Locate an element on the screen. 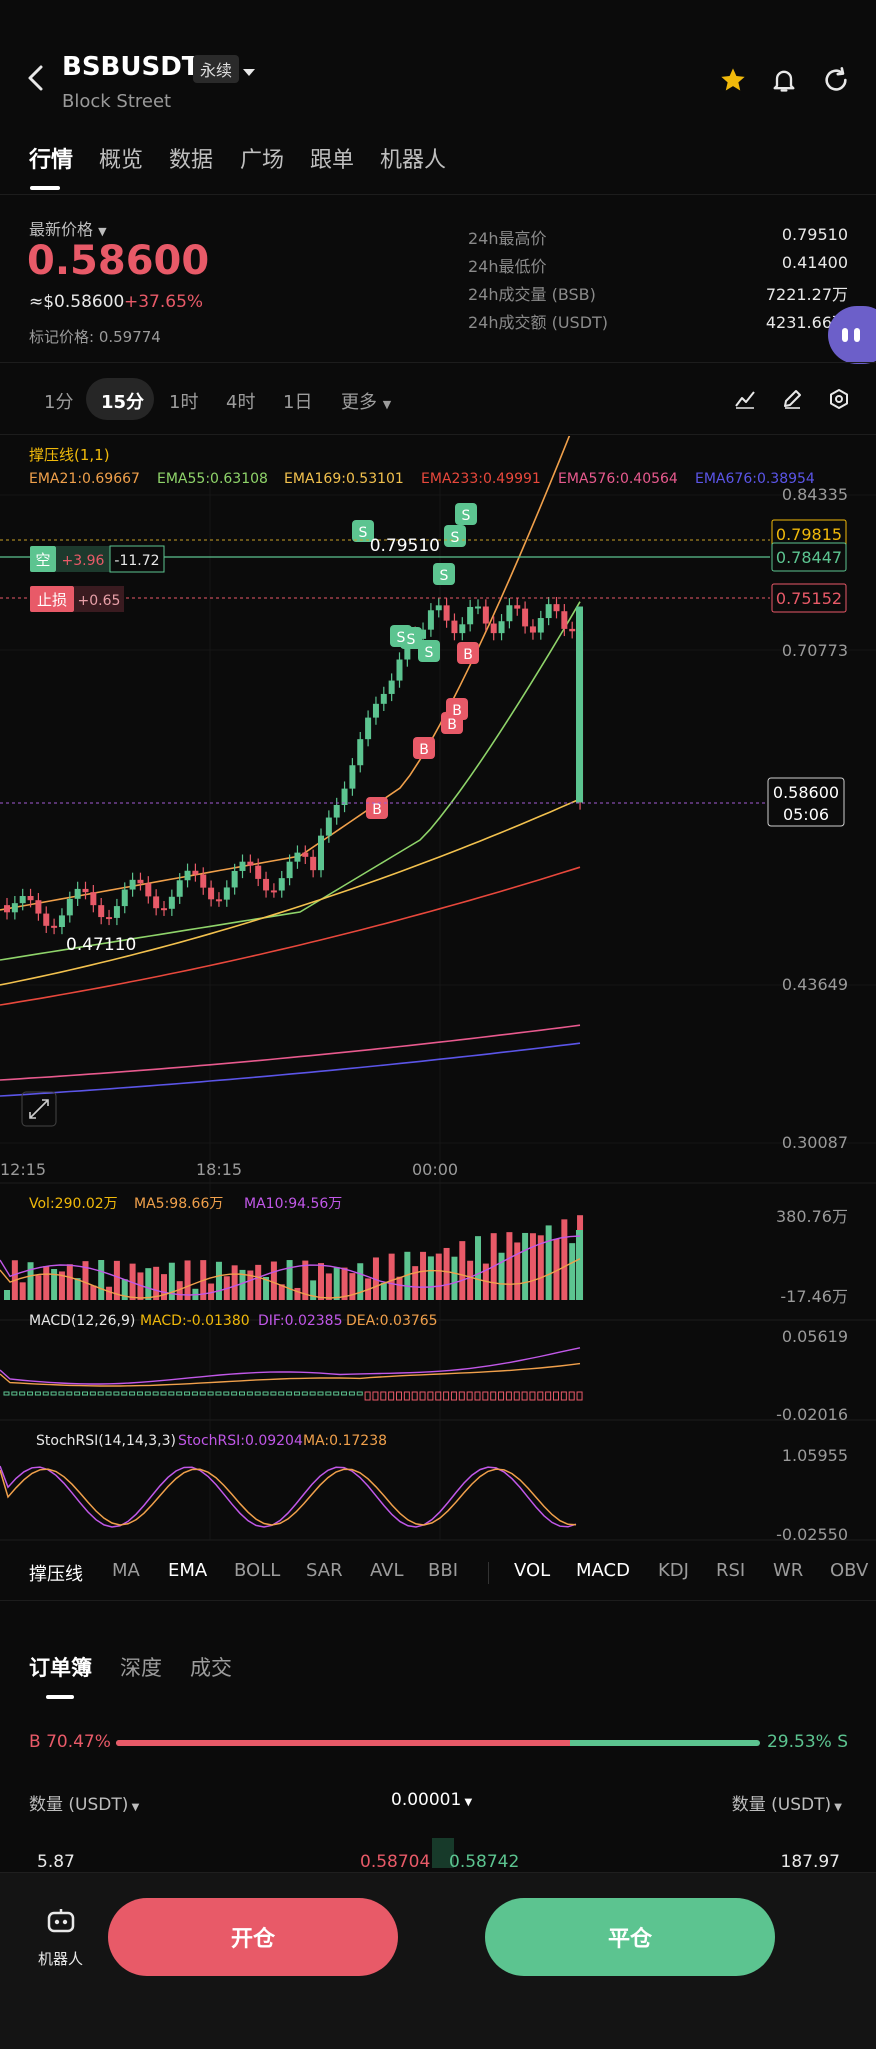 This screenshot has width=876, height=2049. price-tag-text: 0.79815 is located at coordinates (809, 534).